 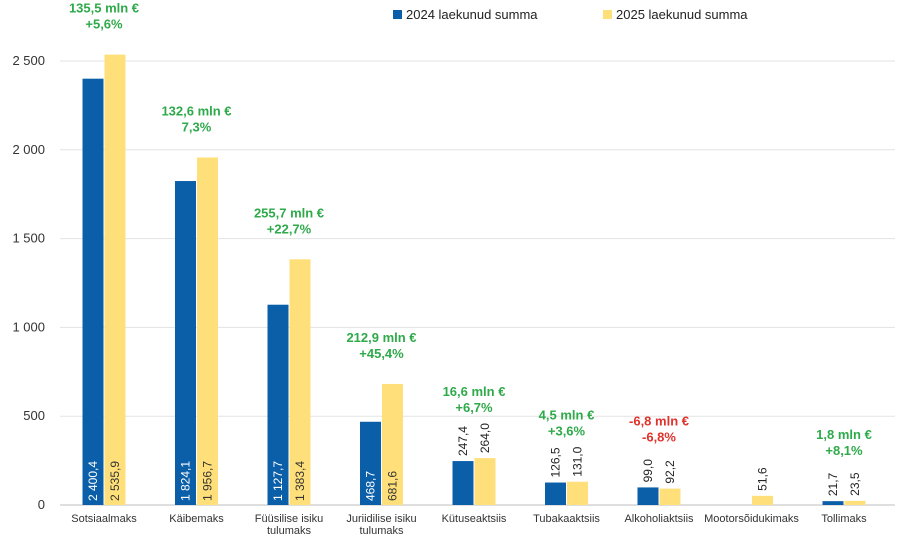 What do you see at coordinates (485, 438) in the screenshot?
I see `bar-value-label: 264,0` at bounding box center [485, 438].